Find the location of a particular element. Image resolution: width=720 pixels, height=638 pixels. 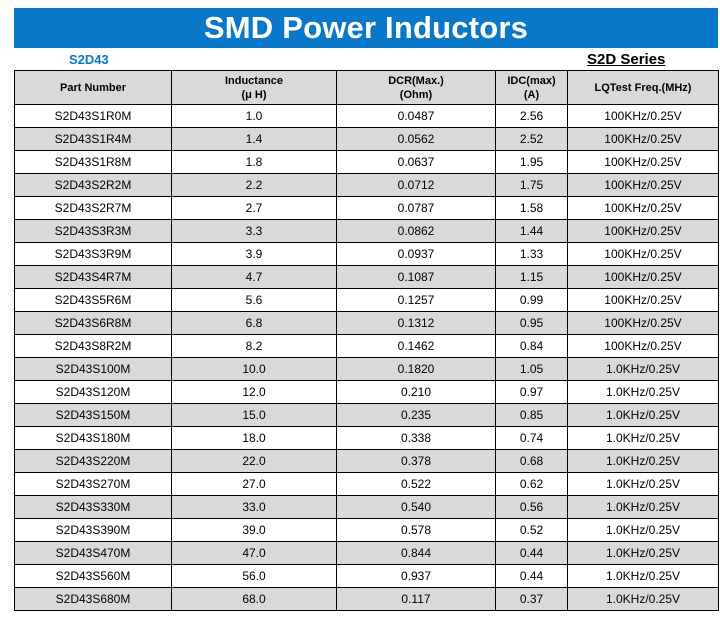

part-number-cell: S2D43S1R8M is located at coordinates (93, 162).